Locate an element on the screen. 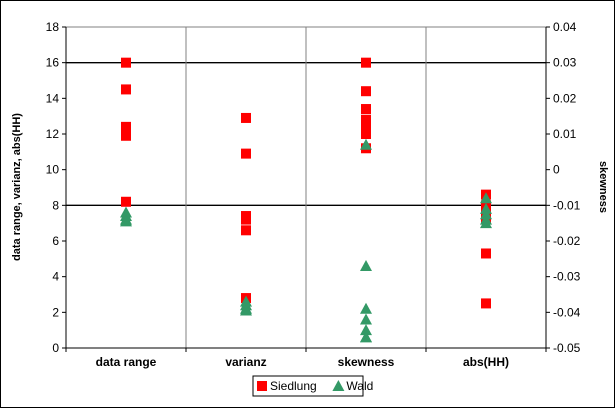  x-category-label: data range is located at coordinates (126, 362).